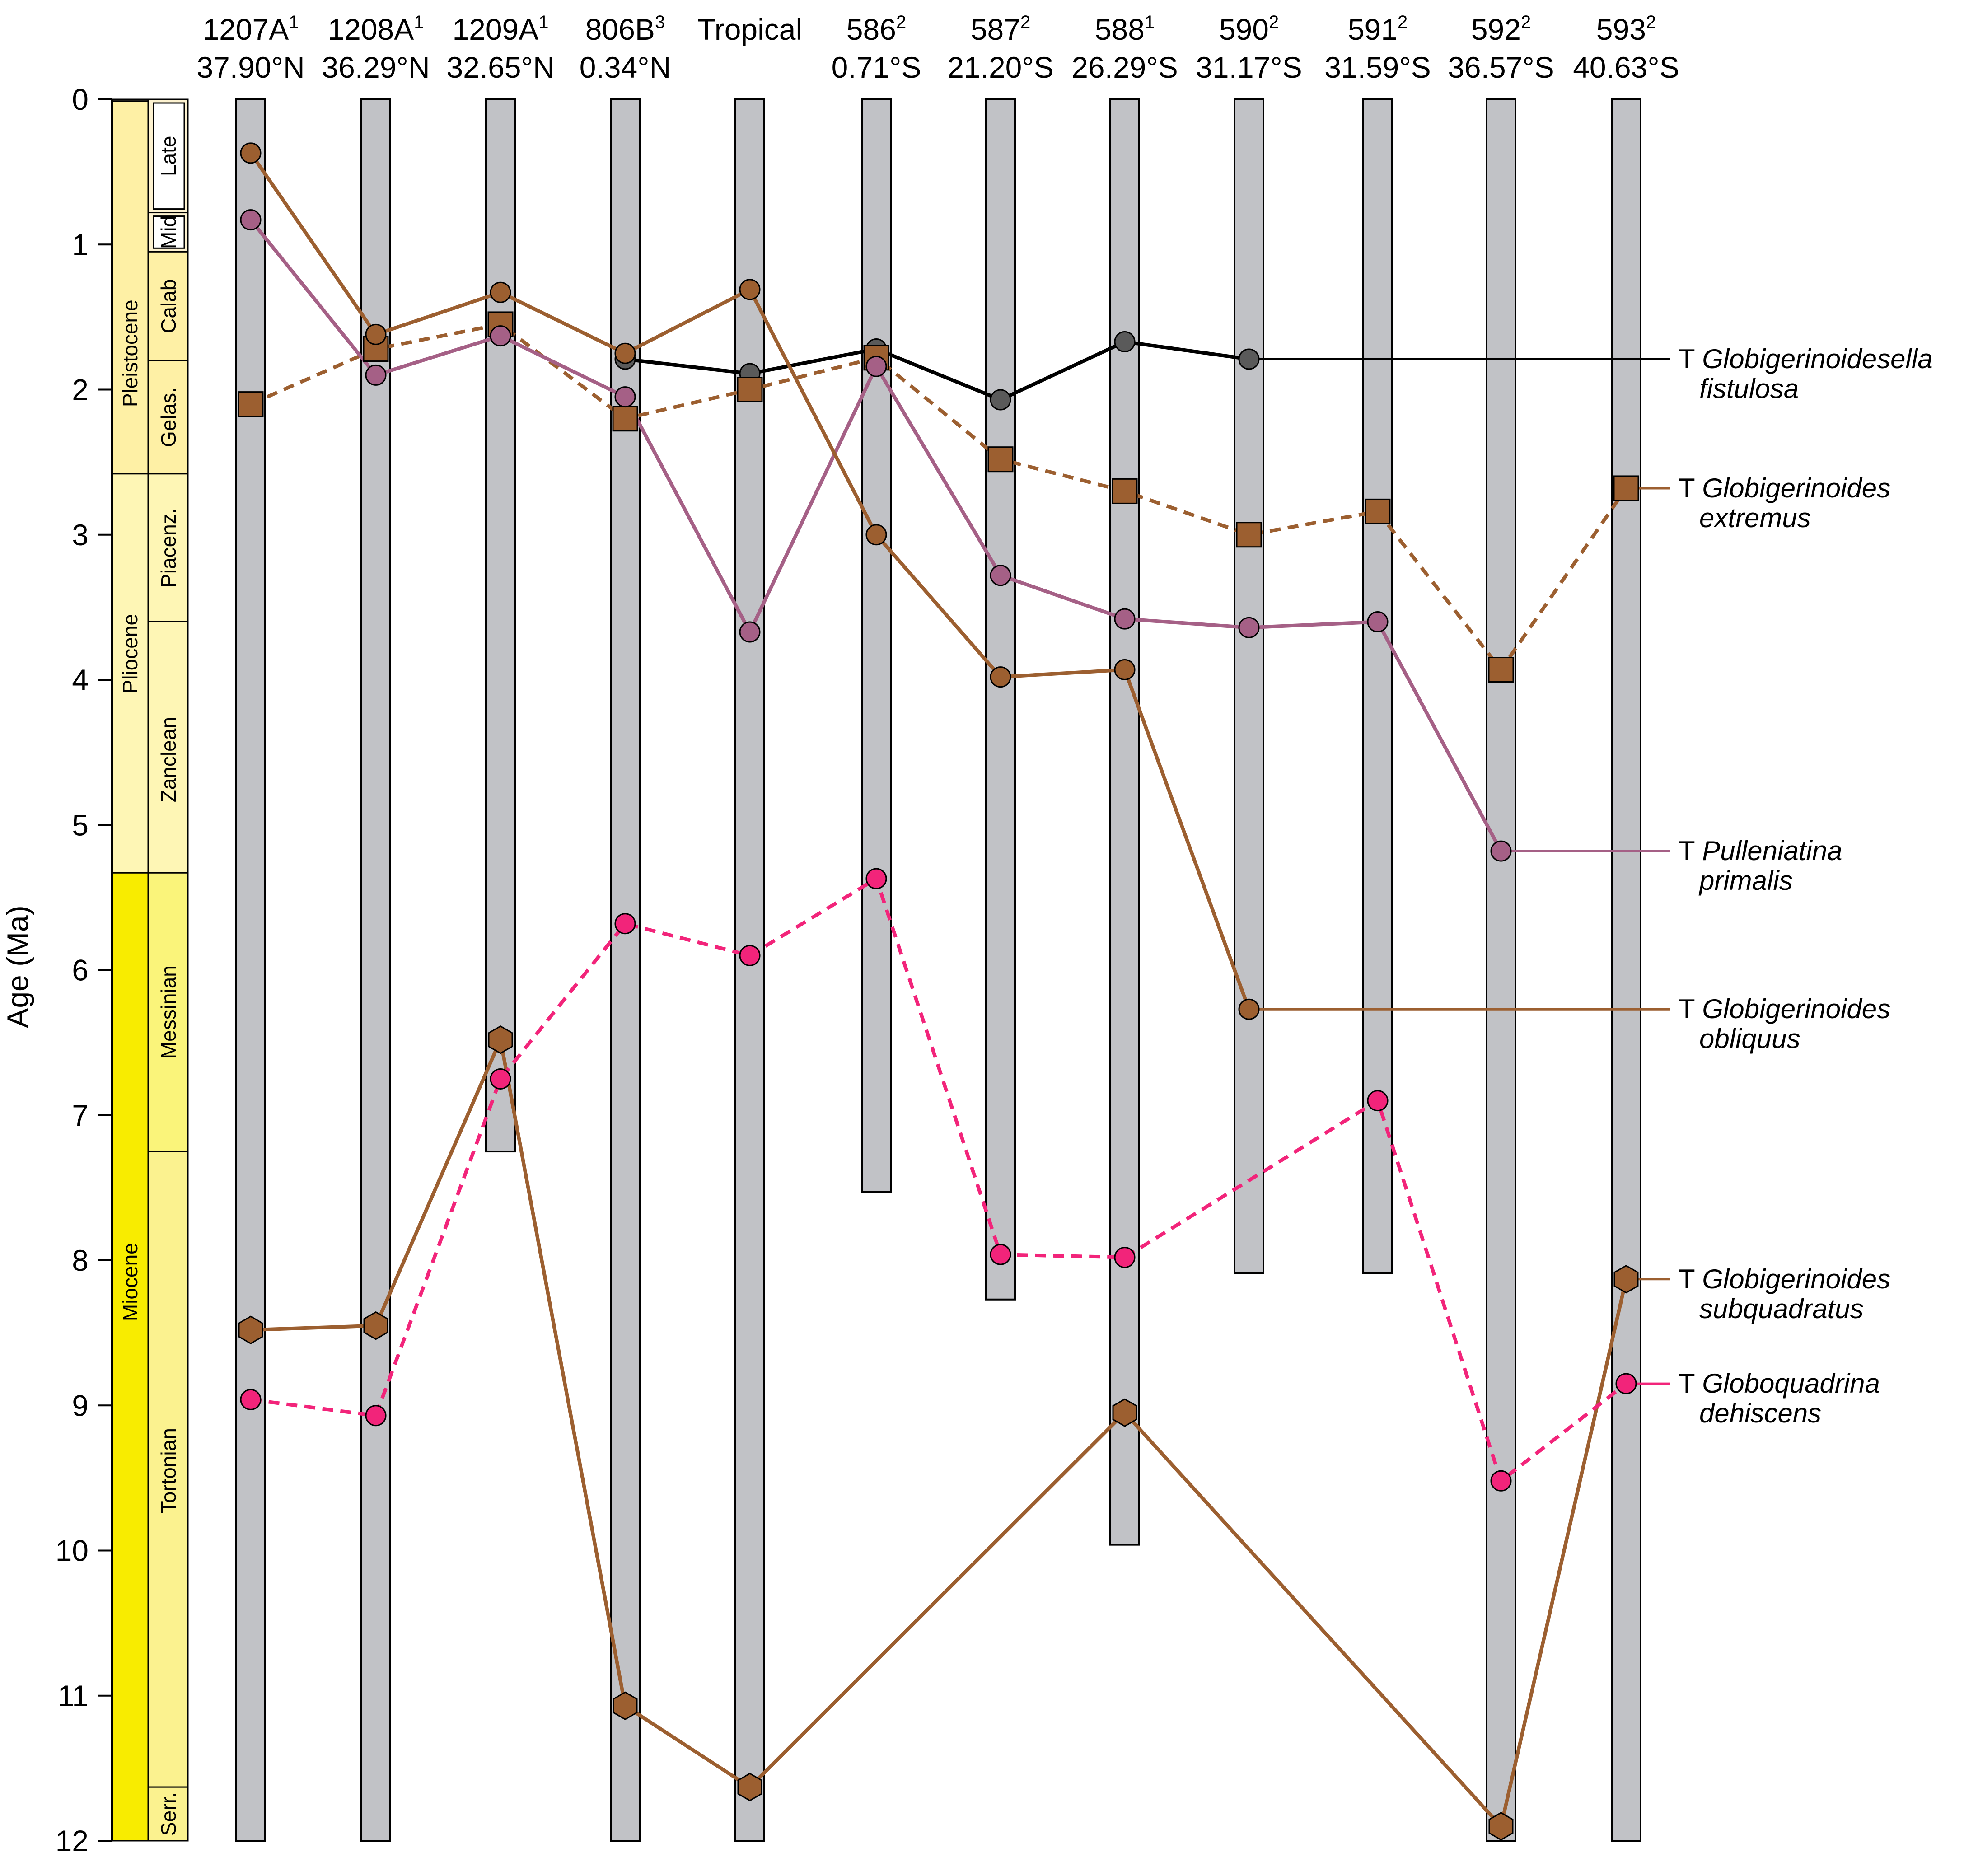  I want to click on species-label-line1: T Pulleniatina, so click(1761, 851).